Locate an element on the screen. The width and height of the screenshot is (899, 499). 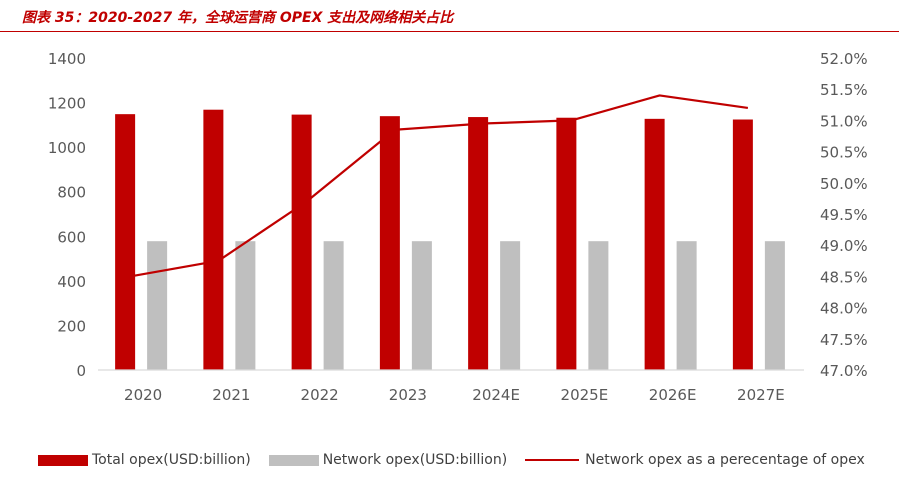
y-left-tick-label: 400 is located at coordinates (71, 282).